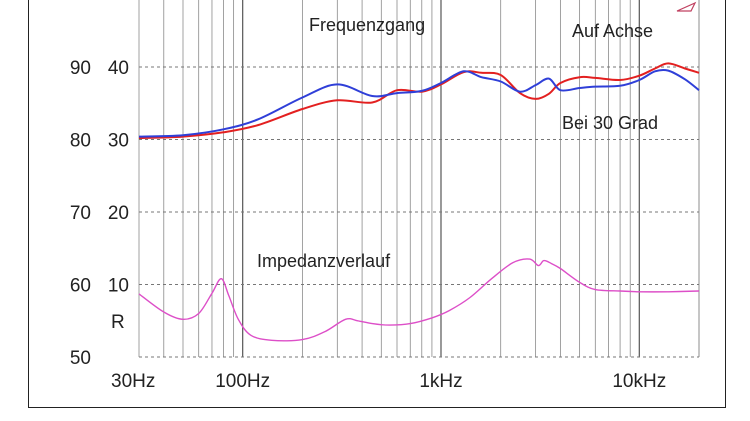 Image resolution: width=750 pixels, height=421 pixels. What do you see at coordinates (440, 381) in the screenshot?
I see `x-tick-1khz: 1kHz` at bounding box center [440, 381].